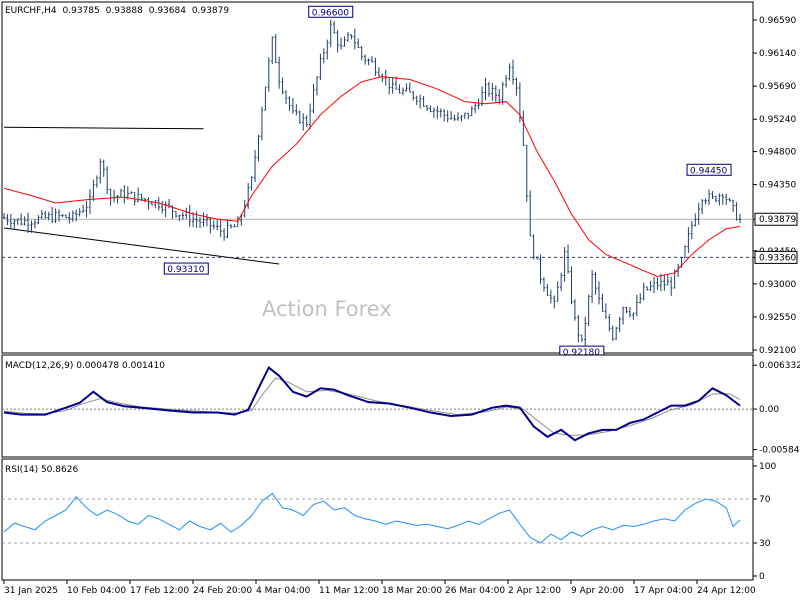 The image size is (800, 603). I want to click on x-tick: 17 Feb 12:00, so click(159, 588).